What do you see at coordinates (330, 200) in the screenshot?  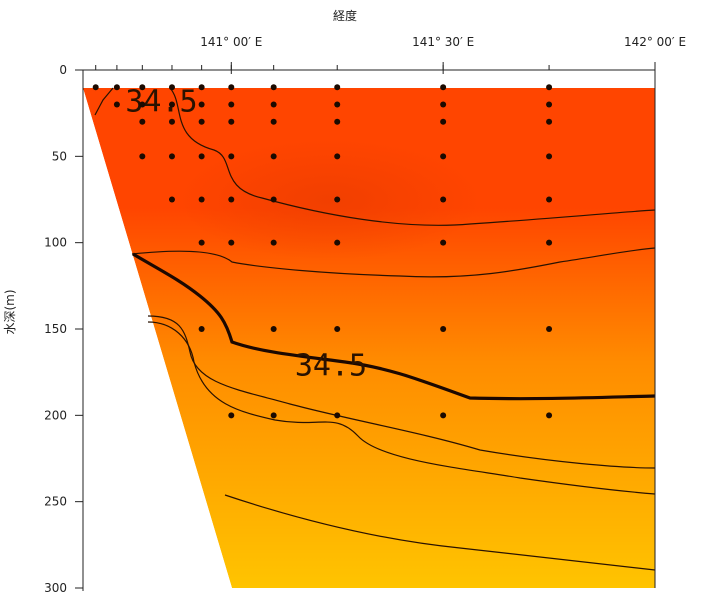 I see `core-shading` at bounding box center [330, 200].